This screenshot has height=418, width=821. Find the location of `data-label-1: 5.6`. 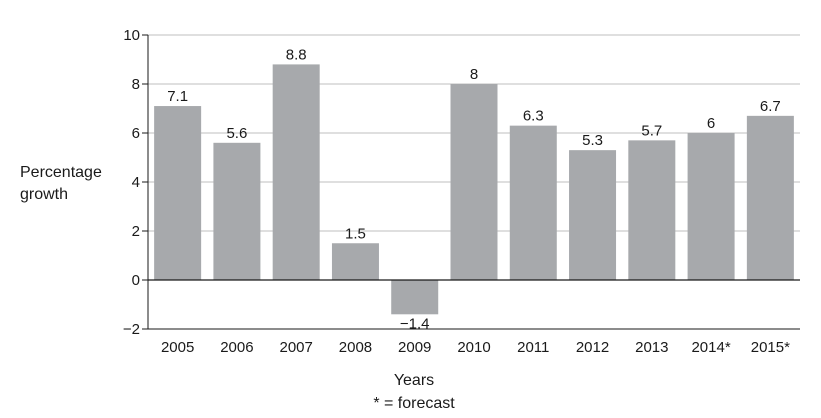

data-label-1: 5.6 is located at coordinates (236, 133).